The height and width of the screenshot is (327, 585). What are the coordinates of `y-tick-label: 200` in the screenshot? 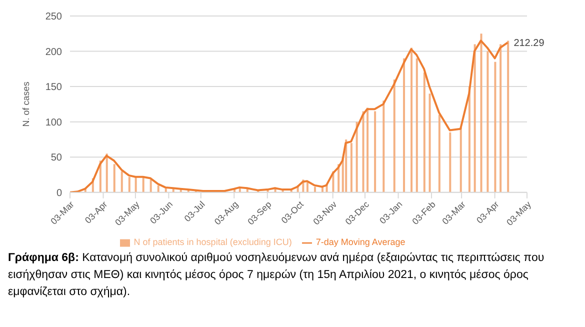 It's located at (53, 52).